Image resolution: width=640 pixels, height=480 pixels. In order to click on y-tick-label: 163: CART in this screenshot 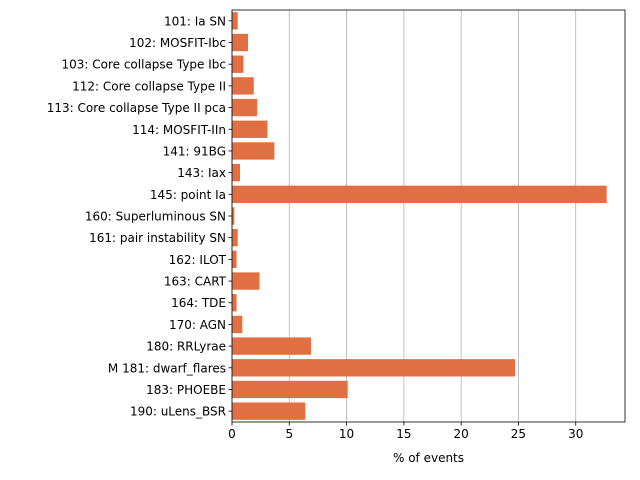, I will do `click(195, 282)`.